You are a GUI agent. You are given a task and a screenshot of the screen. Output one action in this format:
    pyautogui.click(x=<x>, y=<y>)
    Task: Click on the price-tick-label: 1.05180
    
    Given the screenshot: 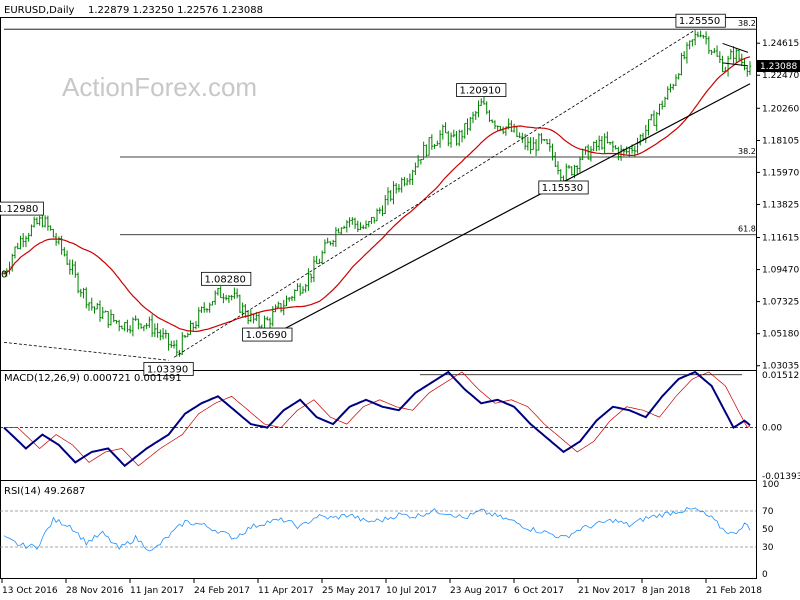 What is the action you would take?
    pyautogui.click(x=780, y=335)
    